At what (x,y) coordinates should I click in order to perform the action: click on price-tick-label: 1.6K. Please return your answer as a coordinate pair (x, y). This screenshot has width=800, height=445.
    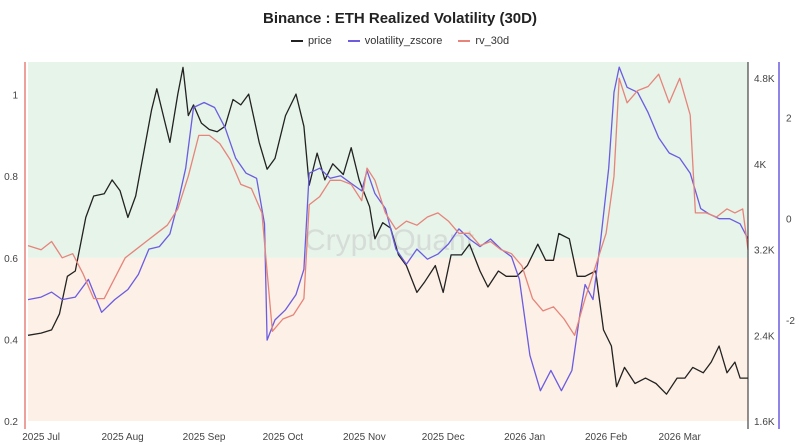
    Looking at the image, I should click on (764, 422).